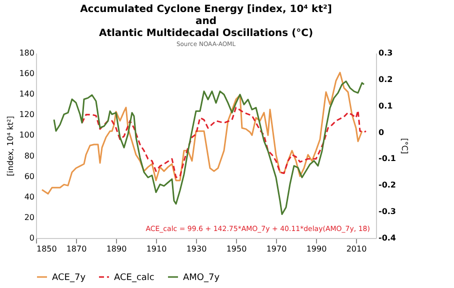  Describe the element at coordinates (29, 155) in the screenshot. I see `y-tick-label: 80` at that location.